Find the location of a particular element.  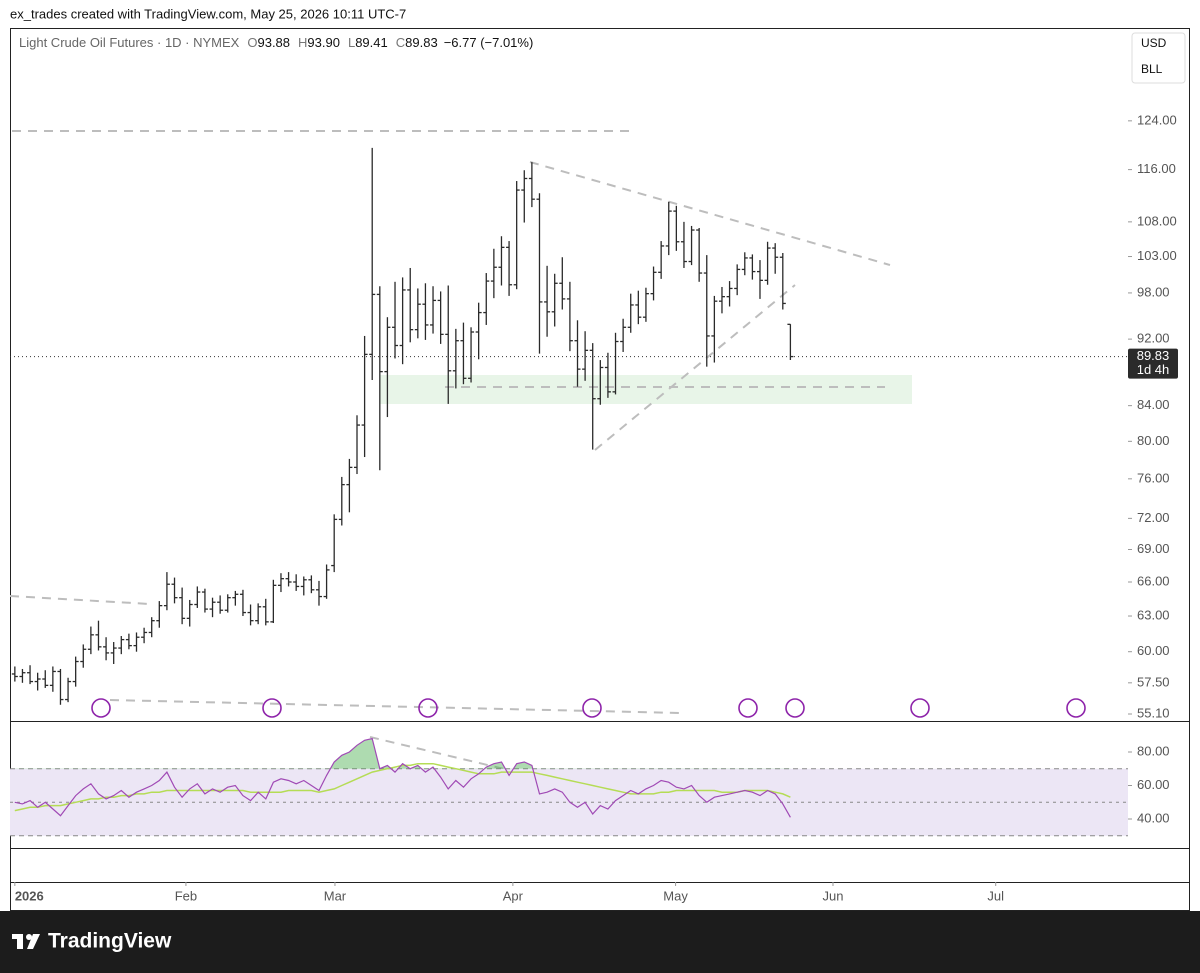

legend-value: 89.41 is located at coordinates (371, 42).